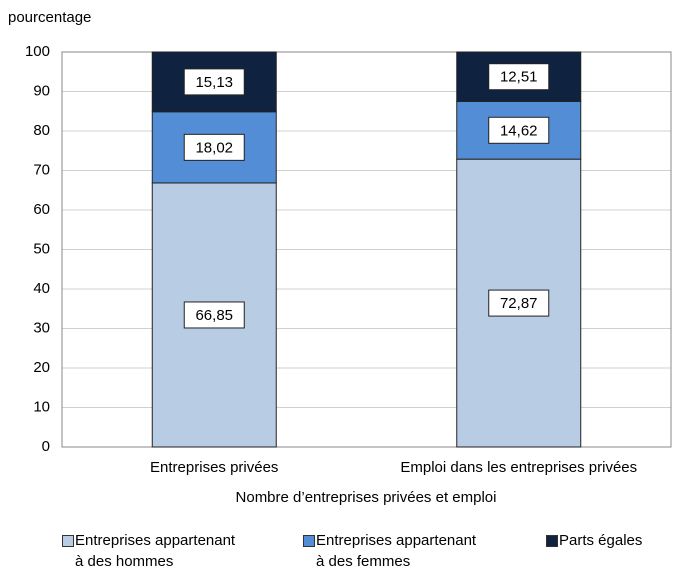 The width and height of the screenshot is (681, 576). What do you see at coordinates (366, 497) in the screenshot?
I see `x-axis-label: Nombre d’entreprises privées et emploi` at bounding box center [366, 497].